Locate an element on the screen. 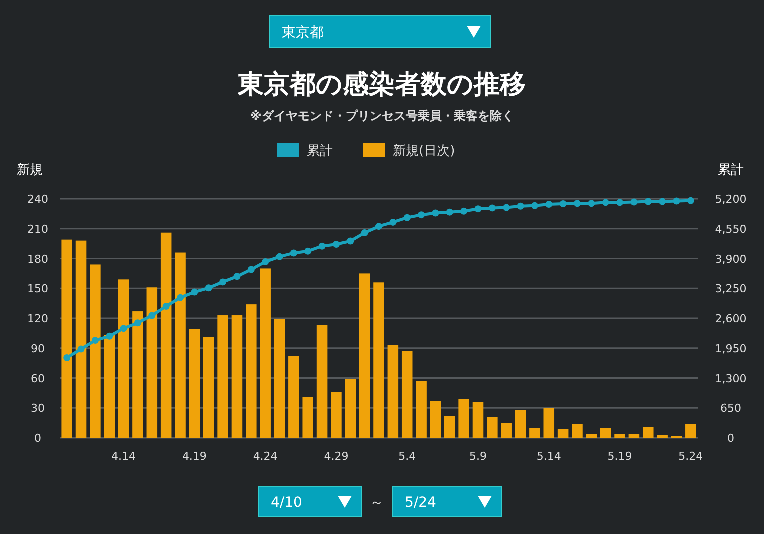  y2-tick-label: 5,200 is located at coordinates (731, 199).